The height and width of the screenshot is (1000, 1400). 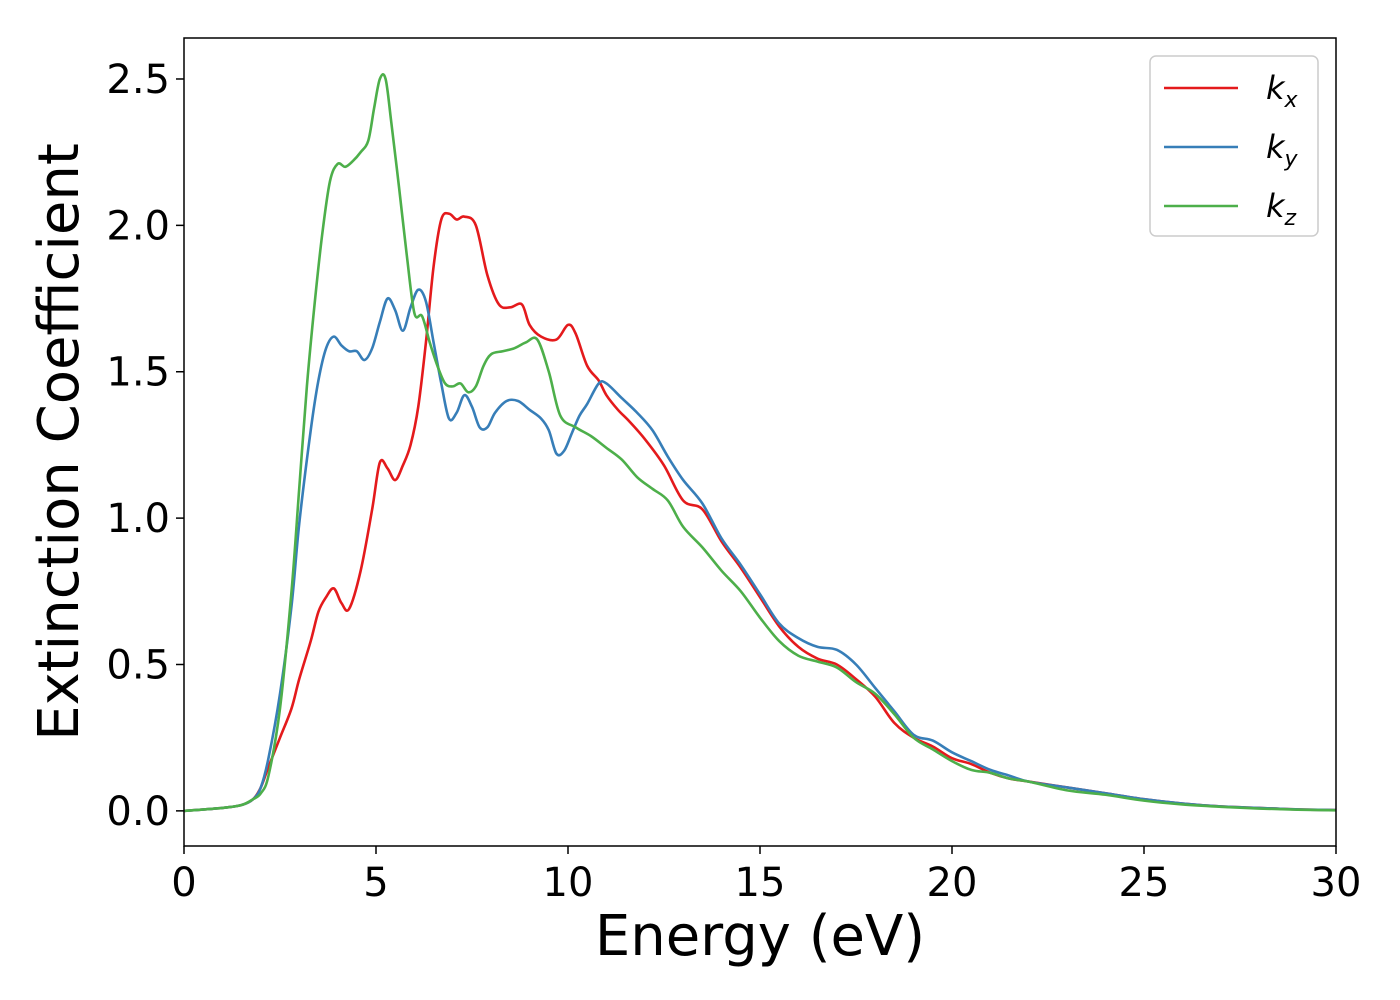 What do you see at coordinates (138, 665) in the screenshot?
I see `y-tick-label: 0.5` at bounding box center [138, 665].